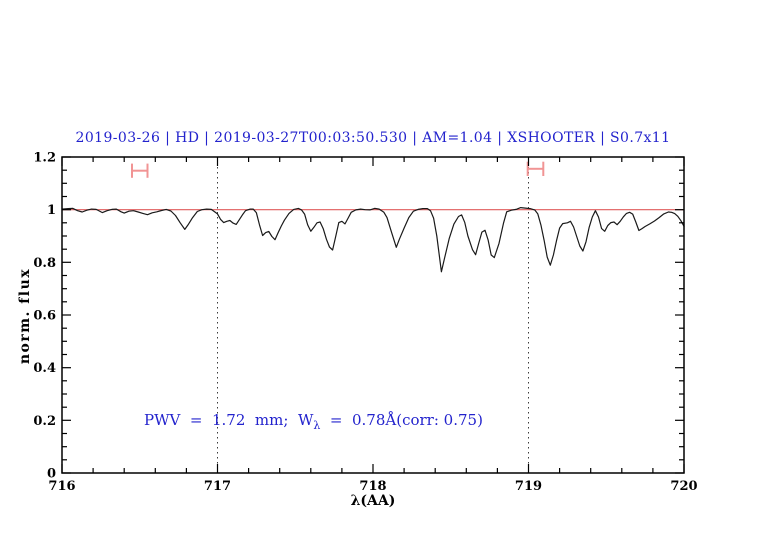 The image size is (782, 542). What do you see at coordinates (44, 421) in the screenshot?
I see `y-tick-label: 0.2` at bounding box center [44, 421].